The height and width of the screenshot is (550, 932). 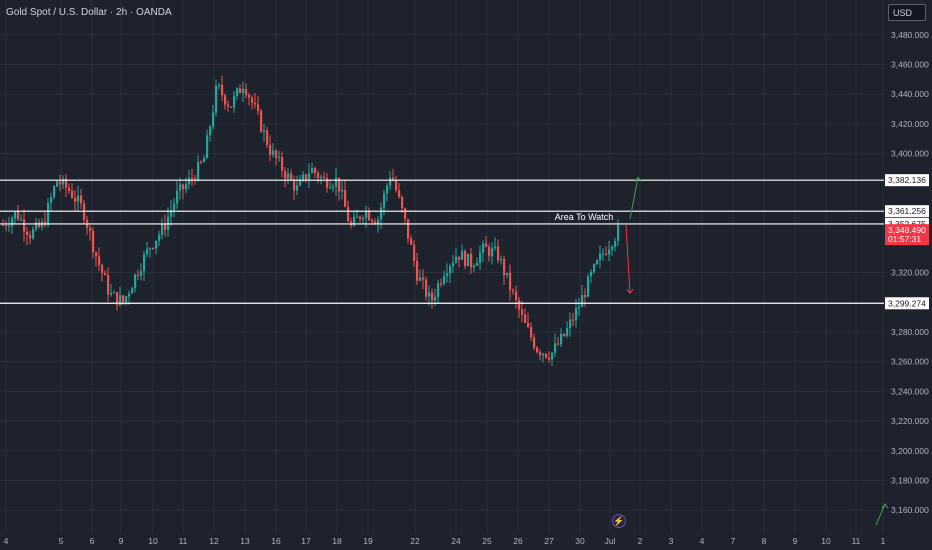 I want to click on currency-button: USD, so click(x=907, y=12).